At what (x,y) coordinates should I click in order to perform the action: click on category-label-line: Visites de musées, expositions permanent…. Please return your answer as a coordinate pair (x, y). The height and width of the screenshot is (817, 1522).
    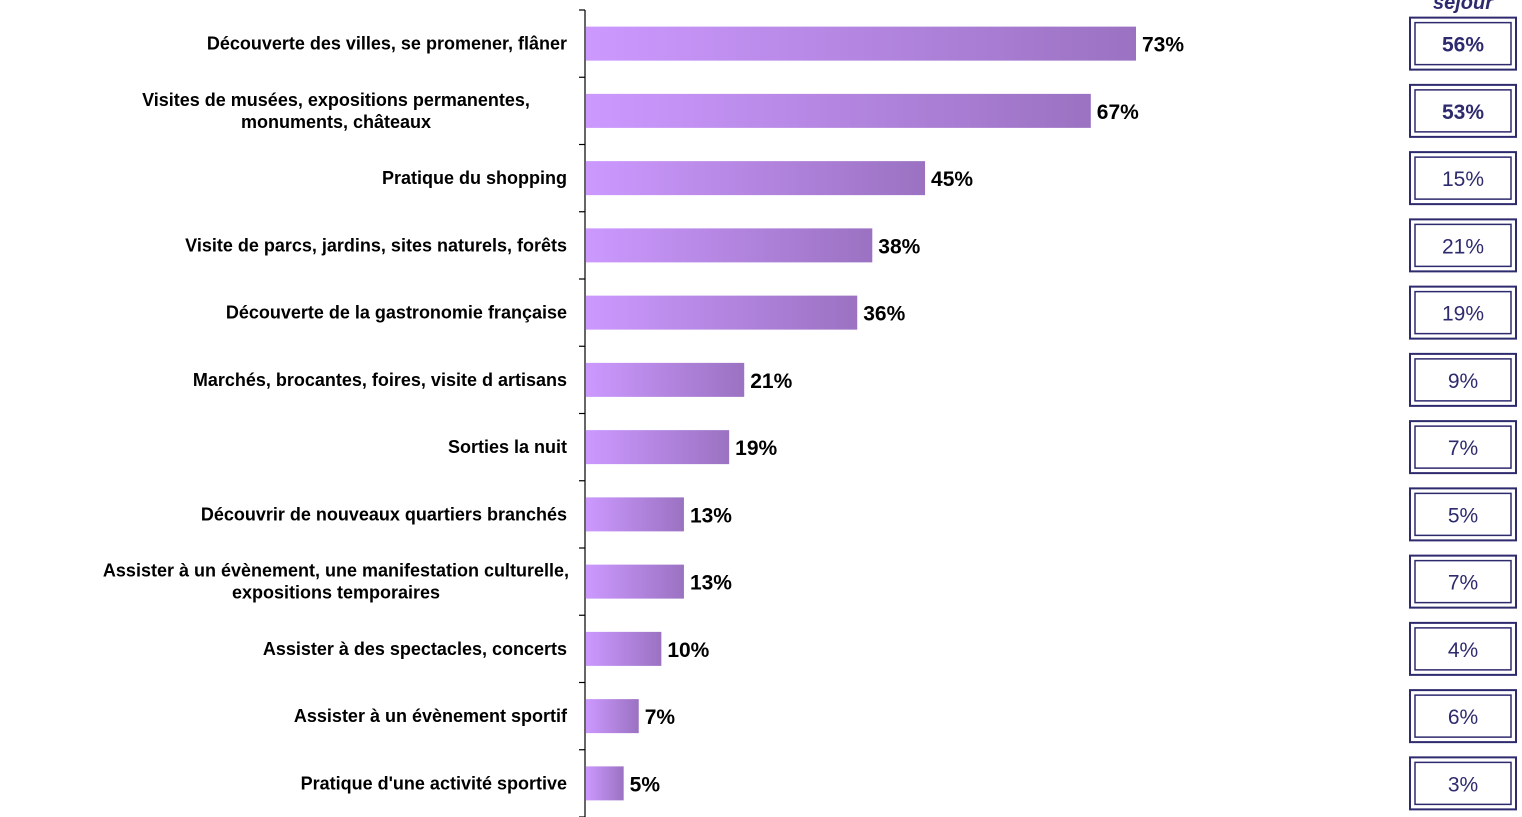
    Looking at the image, I should click on (336, 100).